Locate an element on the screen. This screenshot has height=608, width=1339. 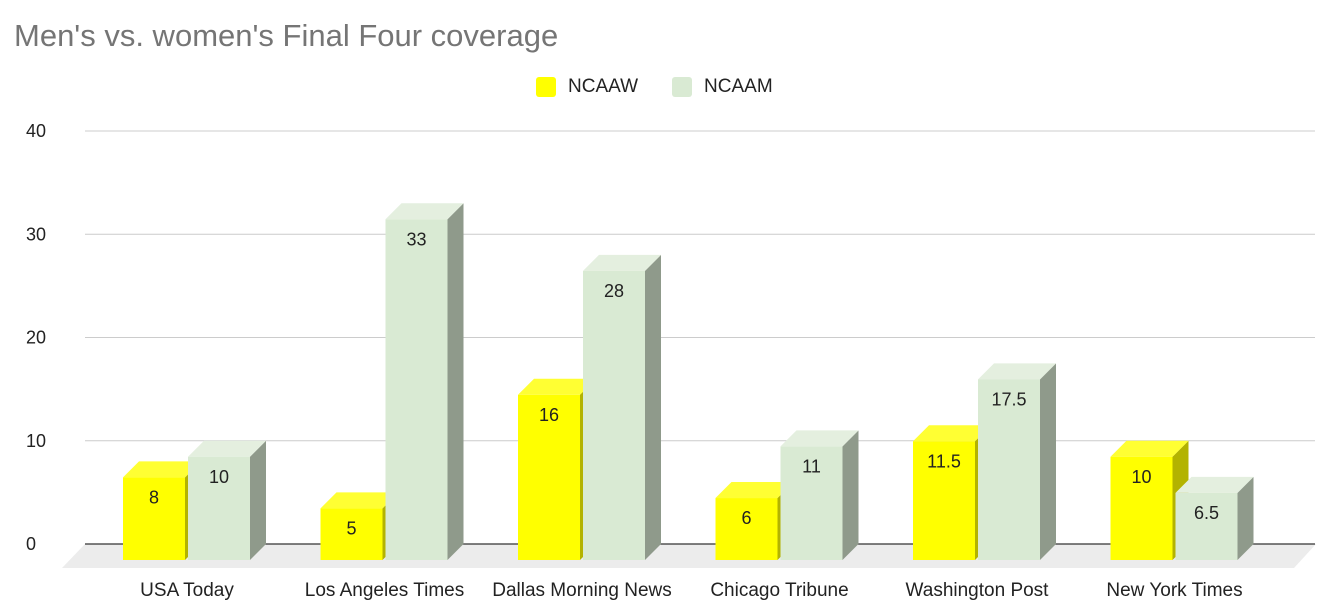
y-tick-label: 10 is located at coordinates (36, 441).